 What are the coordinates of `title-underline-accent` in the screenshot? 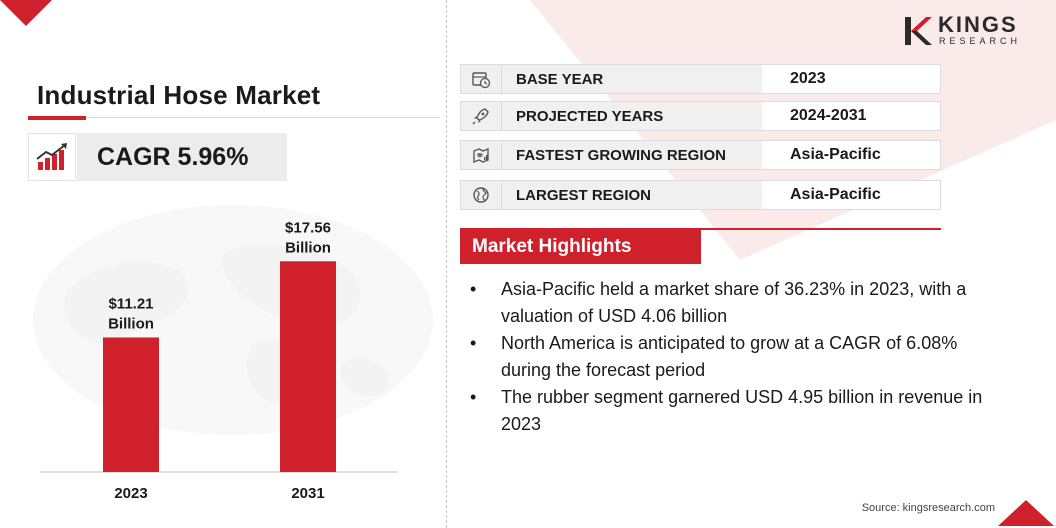 It's located at (57, 118).